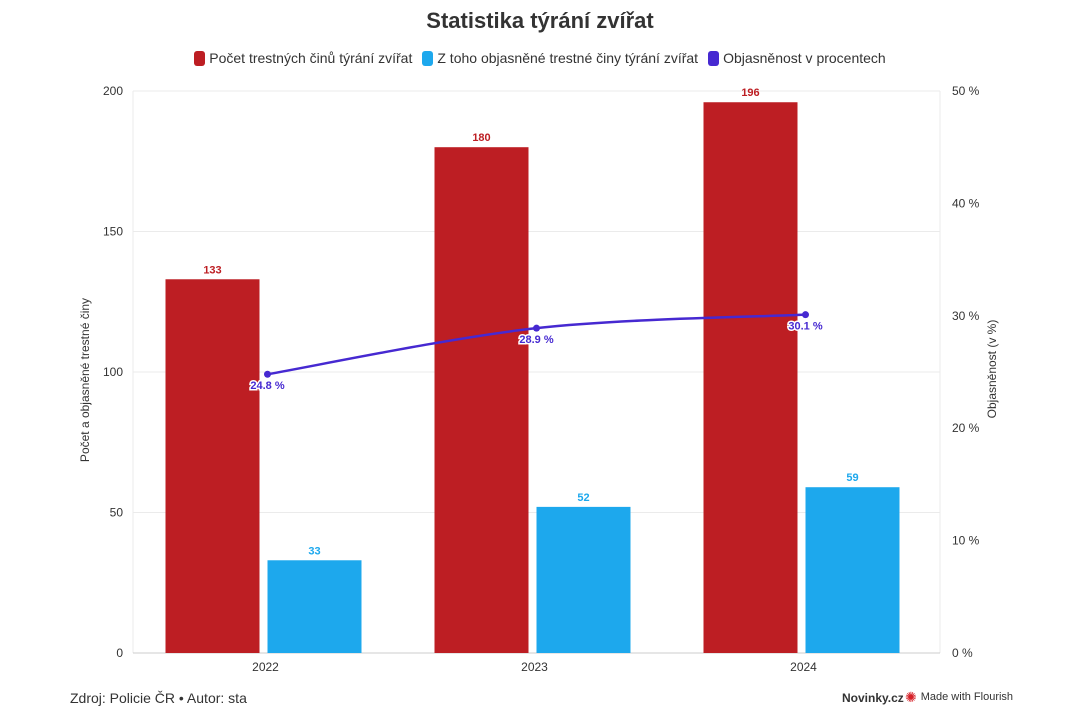  I want to click on chart-title: Statistika týrání zvířat, so click(540, 20).